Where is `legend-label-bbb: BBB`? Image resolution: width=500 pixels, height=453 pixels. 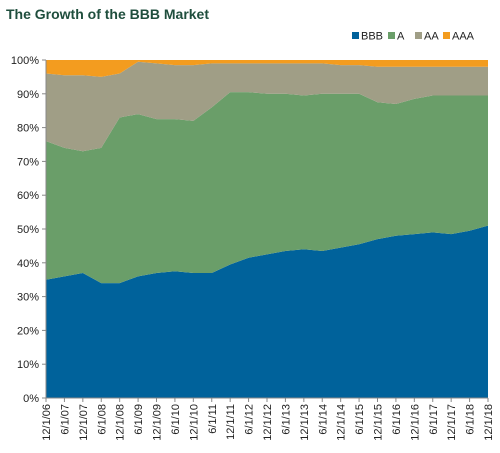 legend-label-bbb: BBB is located at coordinates (372, 37).